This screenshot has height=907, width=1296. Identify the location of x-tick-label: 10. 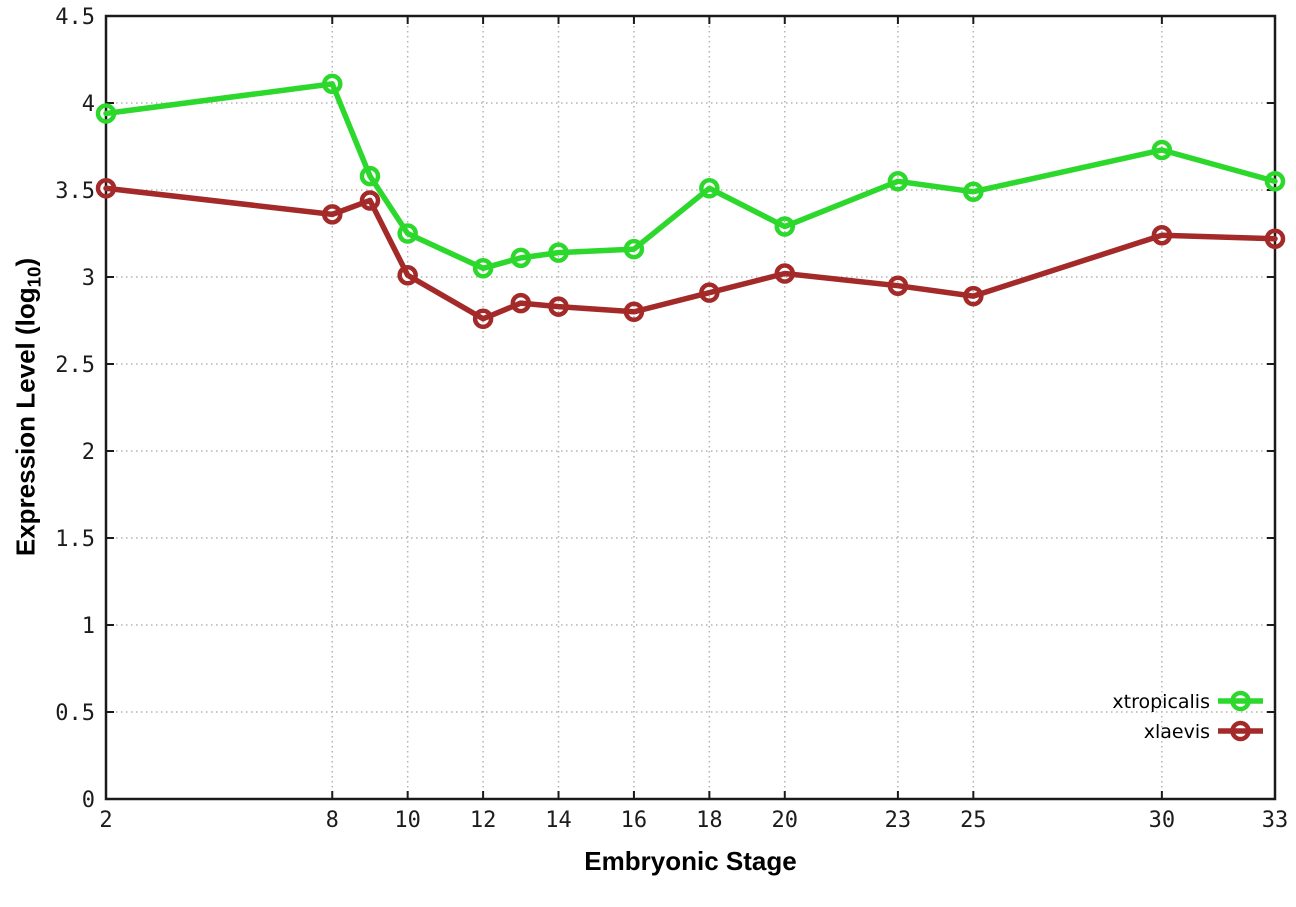
(407, 820).